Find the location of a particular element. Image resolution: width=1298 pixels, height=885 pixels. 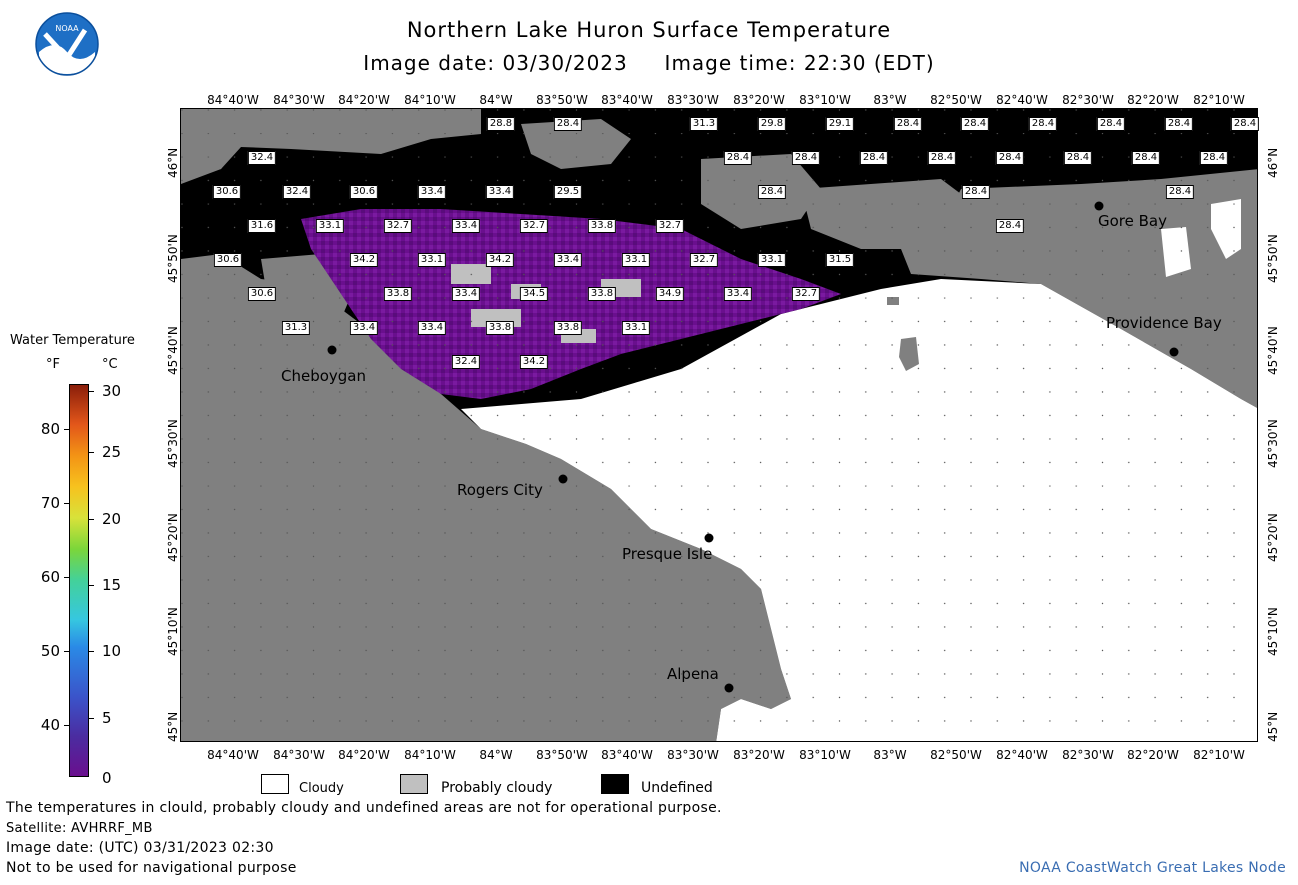

lat-label-right: 46°N is located at coordinates (1273, 162).